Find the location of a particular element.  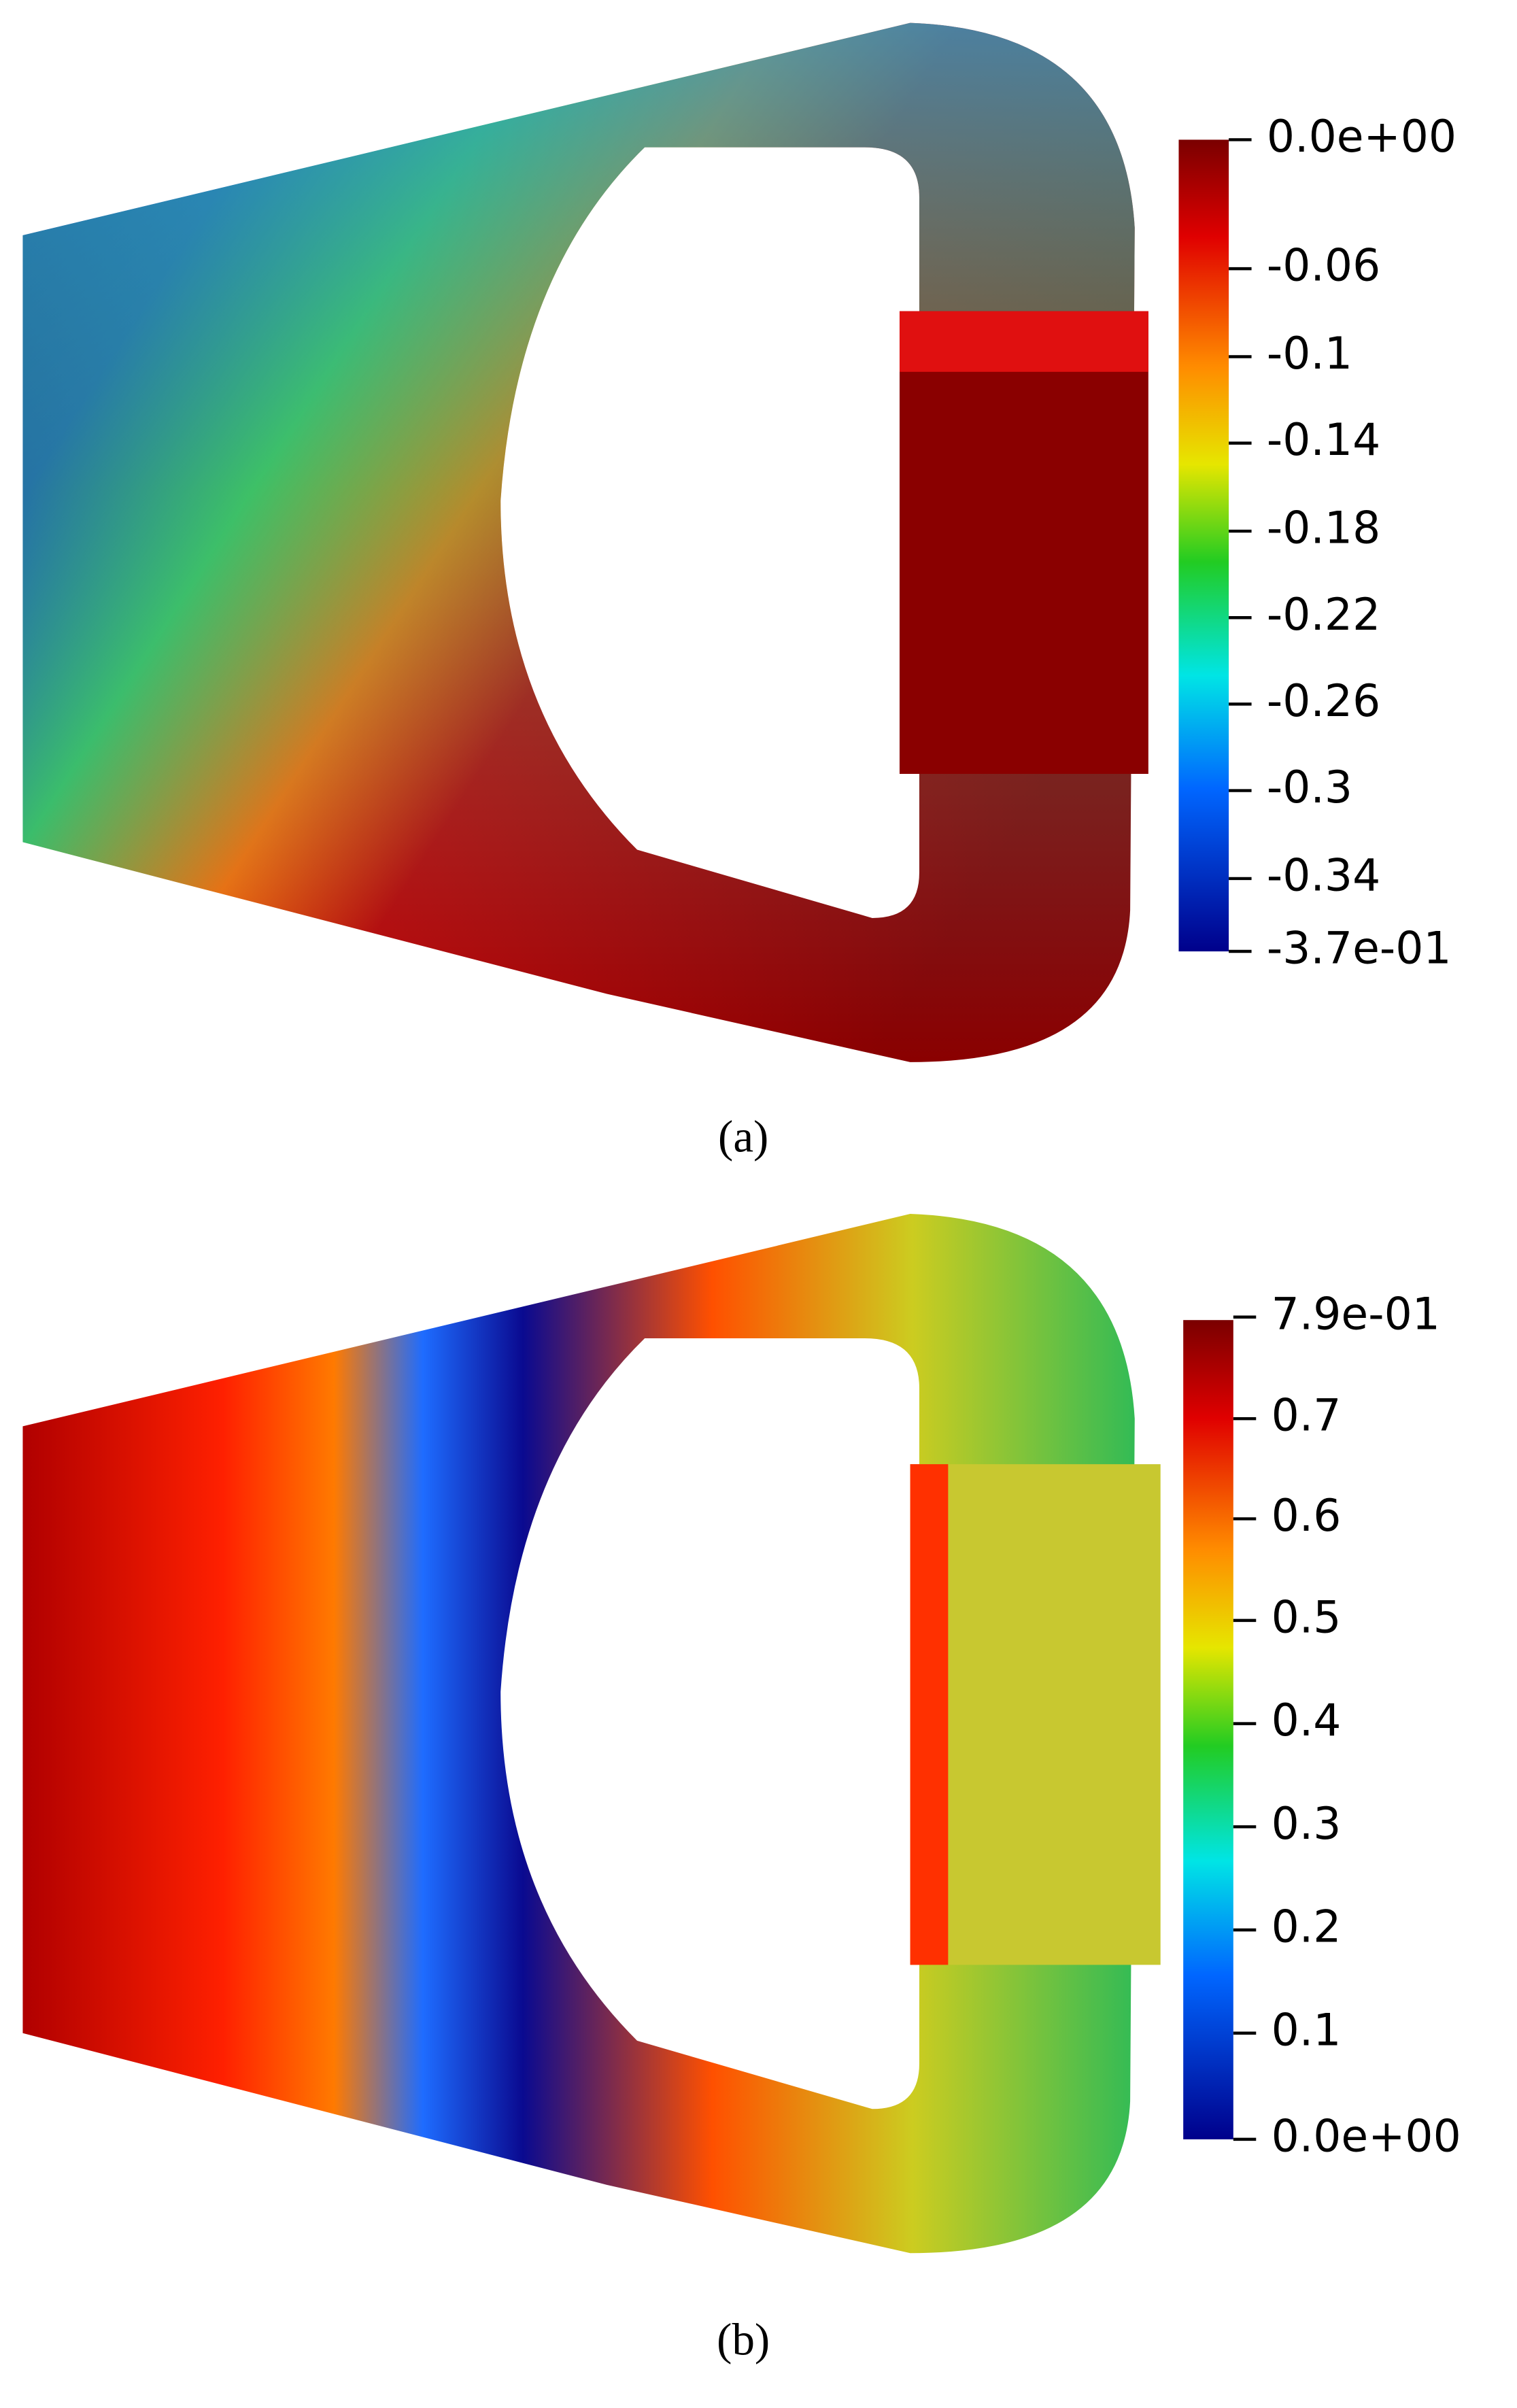

caption: (b) is located at coordinates (744, 2339).